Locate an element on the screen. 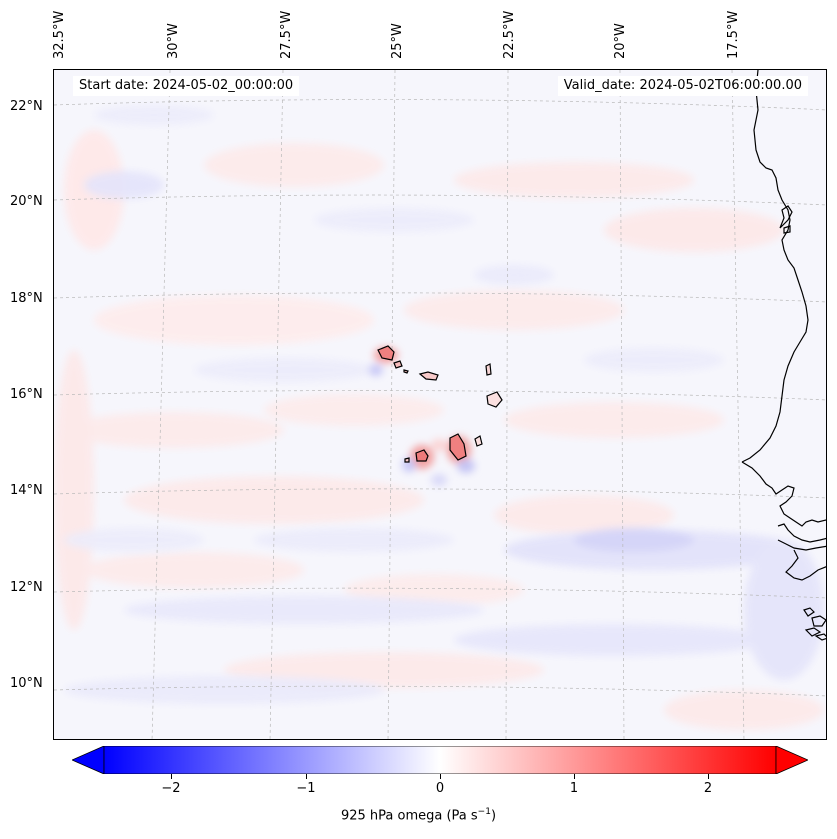 The image size is (837, 839). lat-label-12n: 12°N is located at coordinates (26, 587).